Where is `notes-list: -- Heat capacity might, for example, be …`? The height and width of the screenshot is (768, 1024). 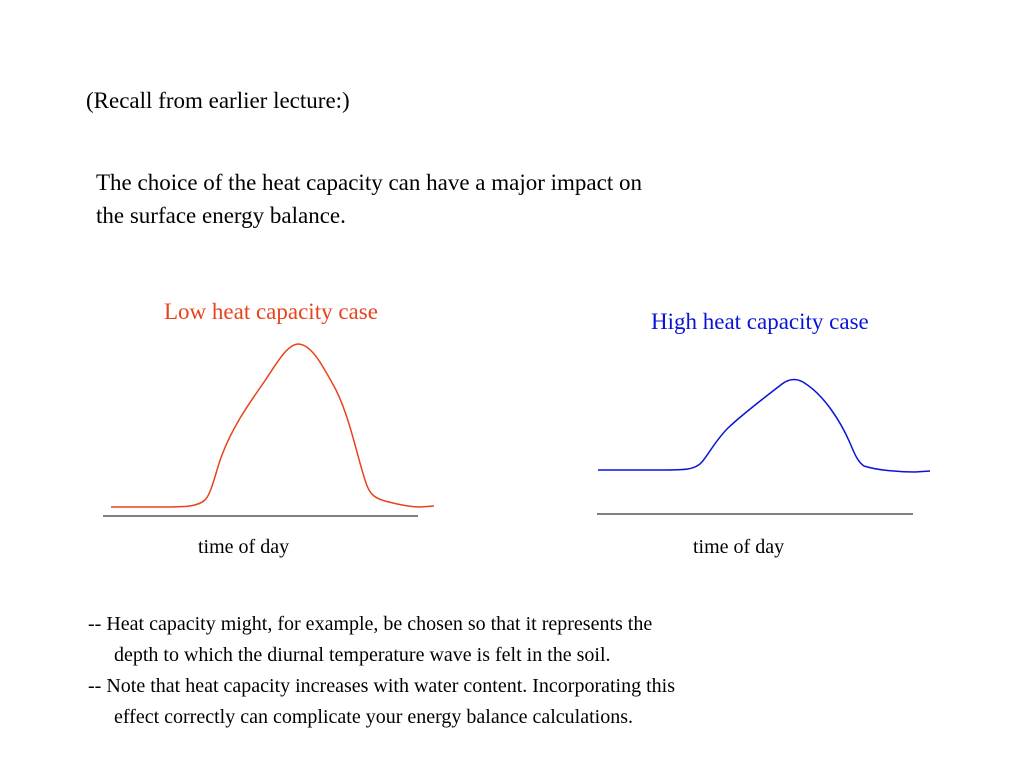 notes-list: -- Heat capacity might, for example, be … is located at coordinates (381, 671).